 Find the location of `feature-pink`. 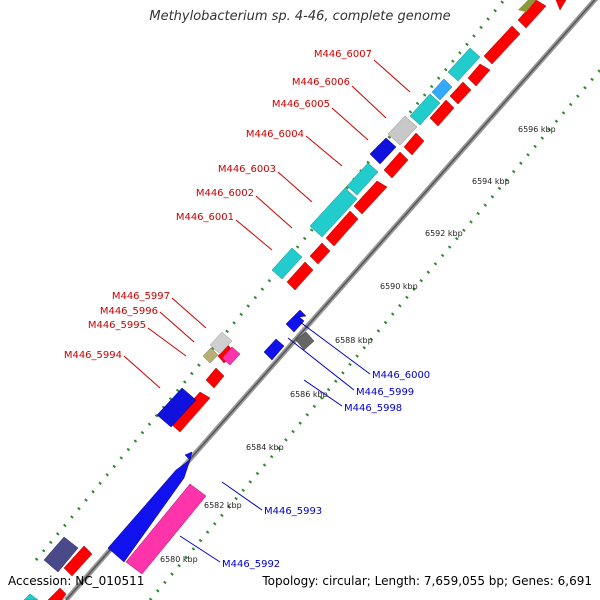

feature-pink is located at coordinates (166, 529).